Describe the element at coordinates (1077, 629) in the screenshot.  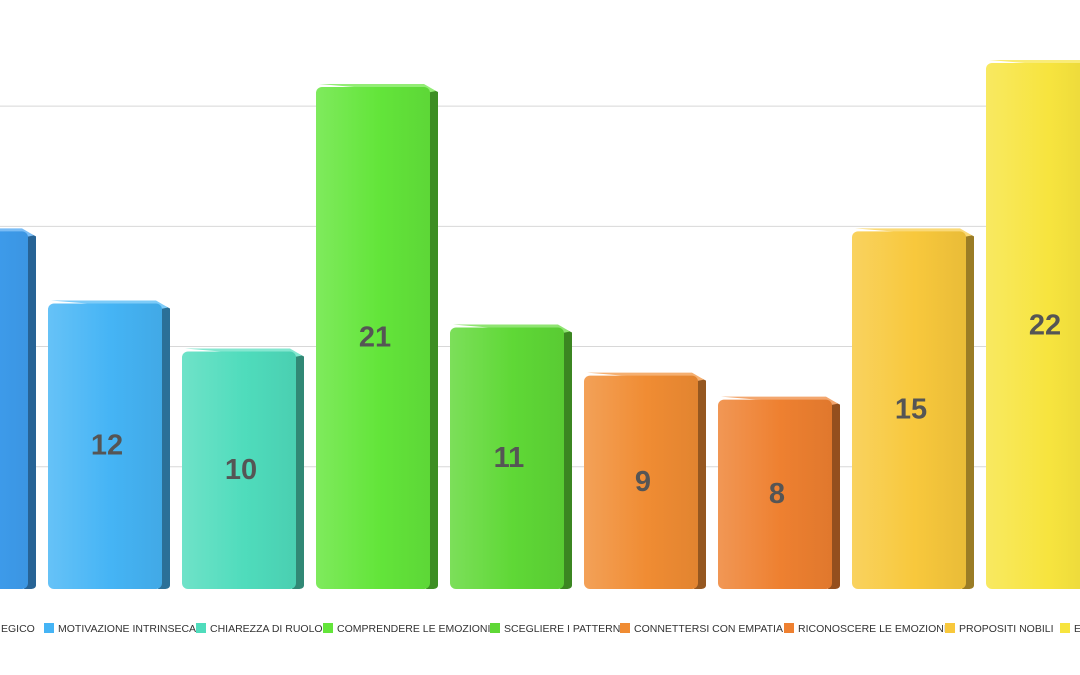
I see `legend-label-9: EC` at that location.